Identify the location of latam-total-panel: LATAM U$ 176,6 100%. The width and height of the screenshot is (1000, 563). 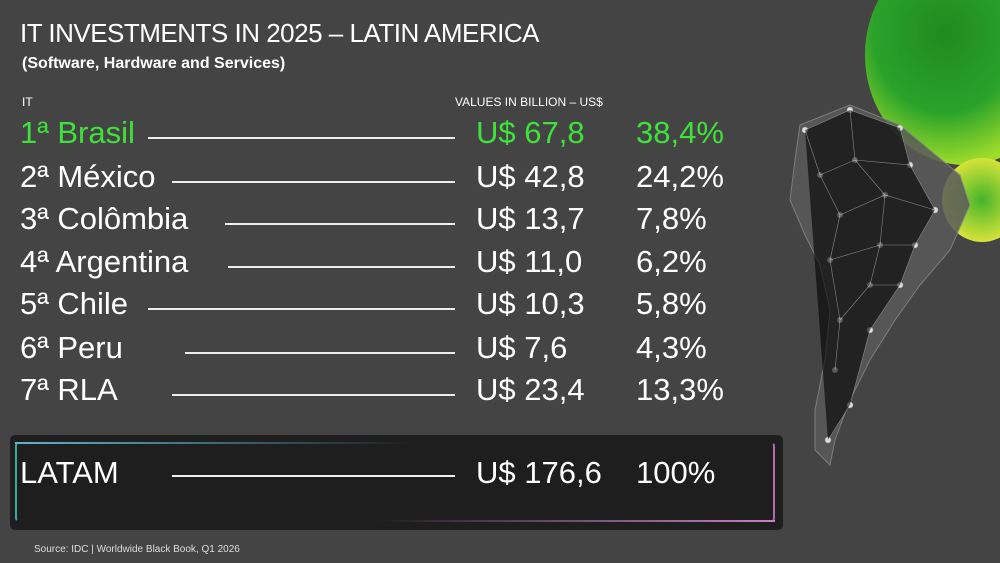
(396, 482).